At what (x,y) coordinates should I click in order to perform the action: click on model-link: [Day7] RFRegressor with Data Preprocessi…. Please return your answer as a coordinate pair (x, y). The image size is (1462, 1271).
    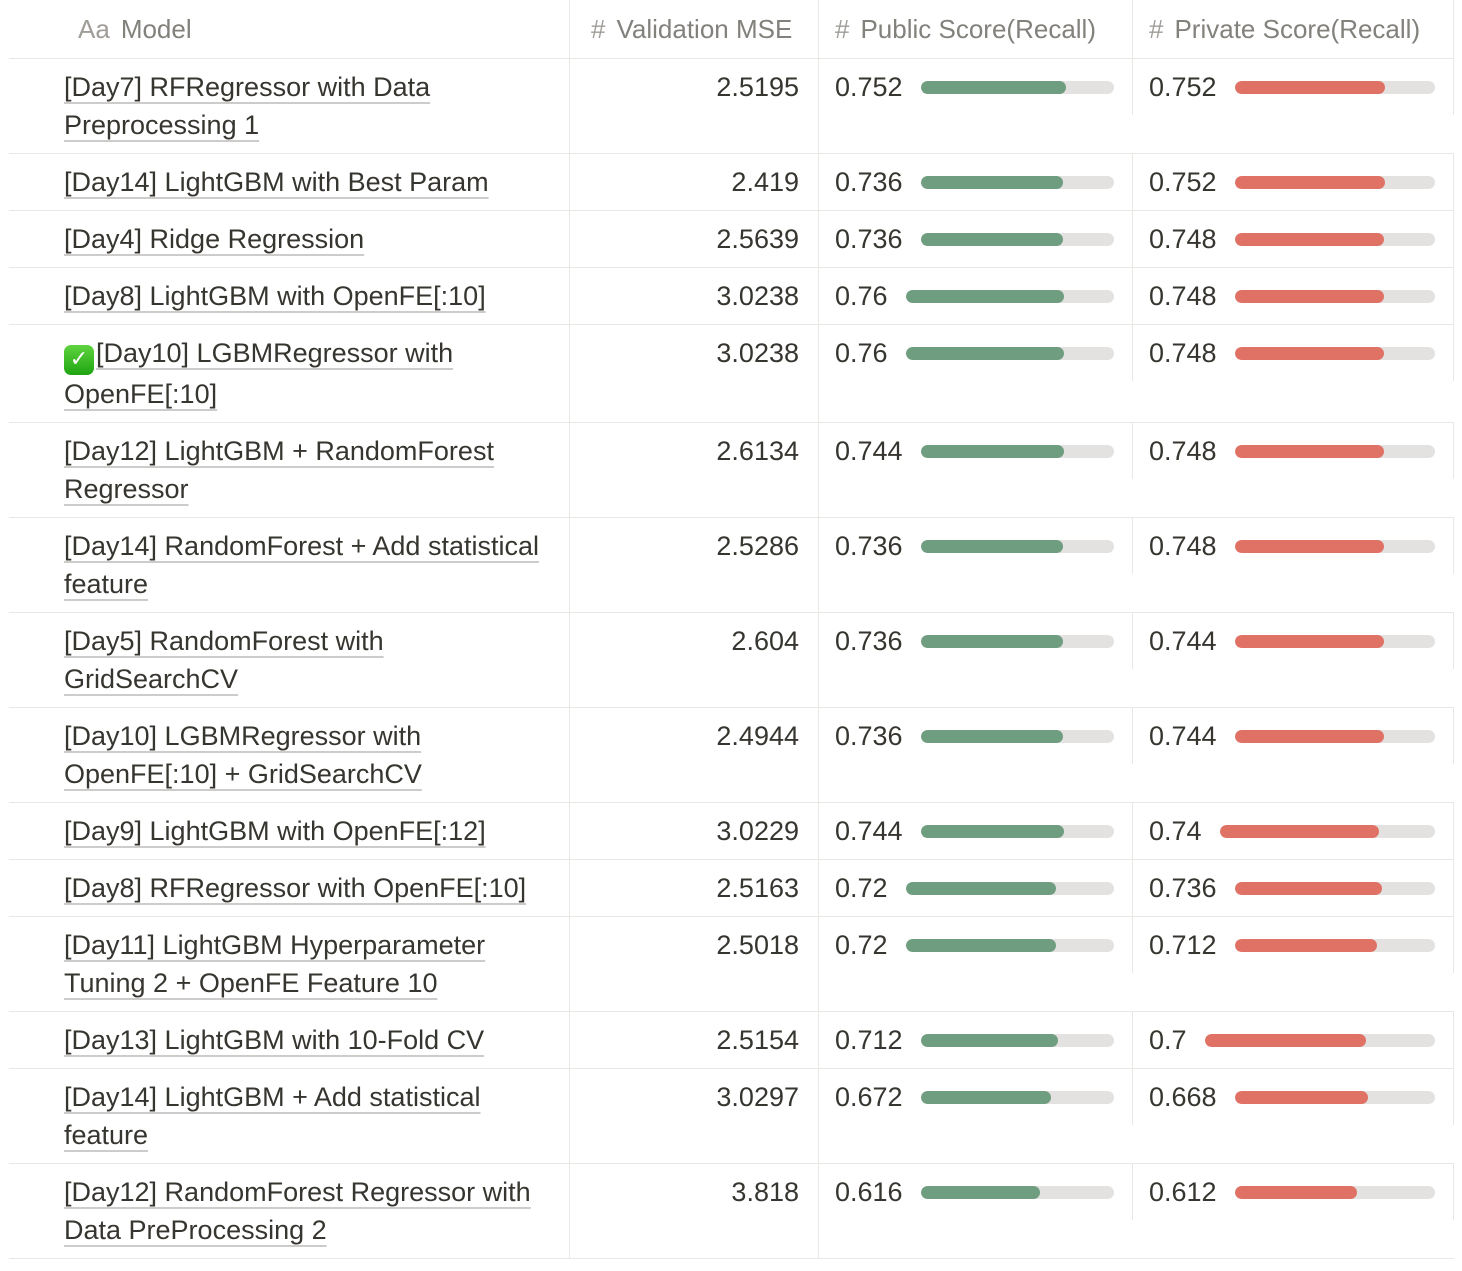
    Looking at the image, I should click on (247, 106).